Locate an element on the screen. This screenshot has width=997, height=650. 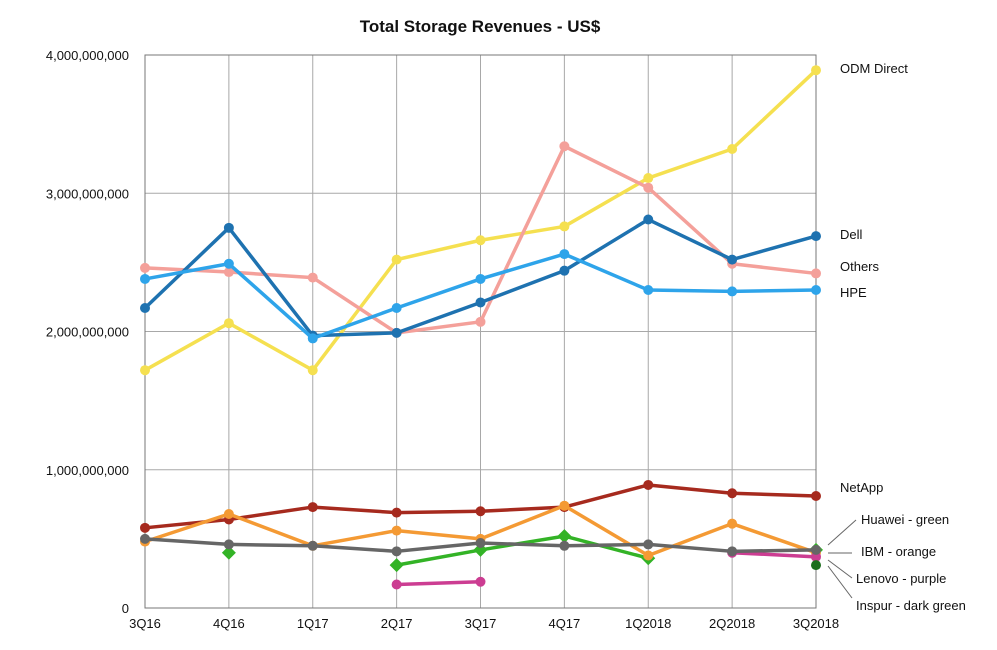
series-dell is located at coordinates (480, 277).